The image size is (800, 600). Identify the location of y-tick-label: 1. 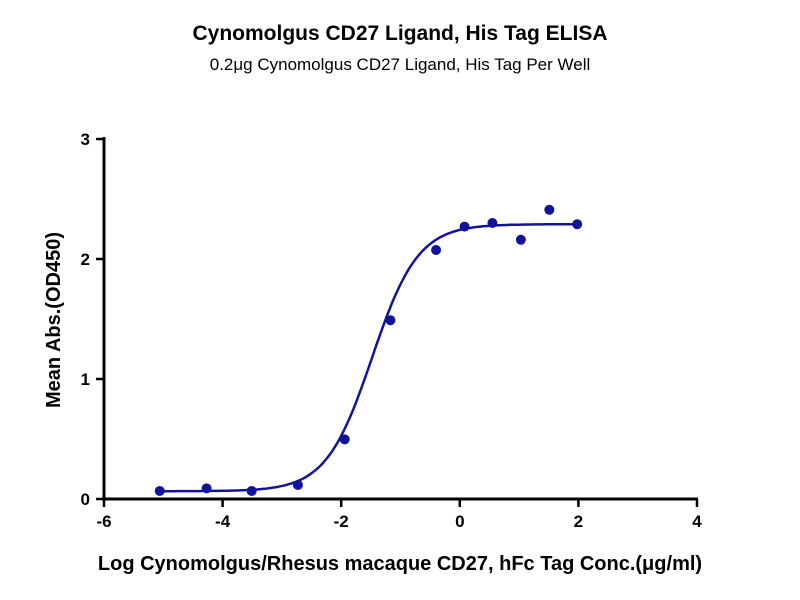
(85, 379).